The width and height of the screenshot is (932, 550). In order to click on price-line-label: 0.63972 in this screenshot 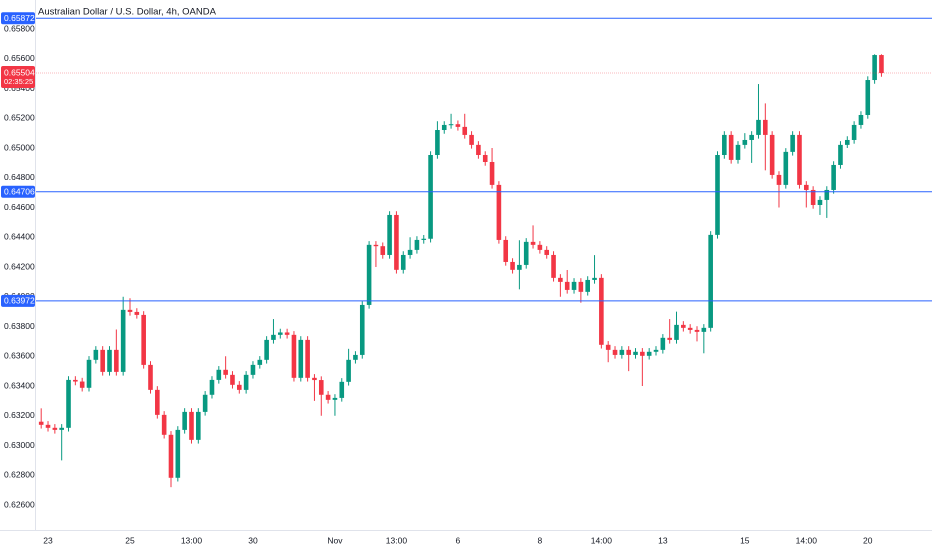, I will do `click(19, 301)`.